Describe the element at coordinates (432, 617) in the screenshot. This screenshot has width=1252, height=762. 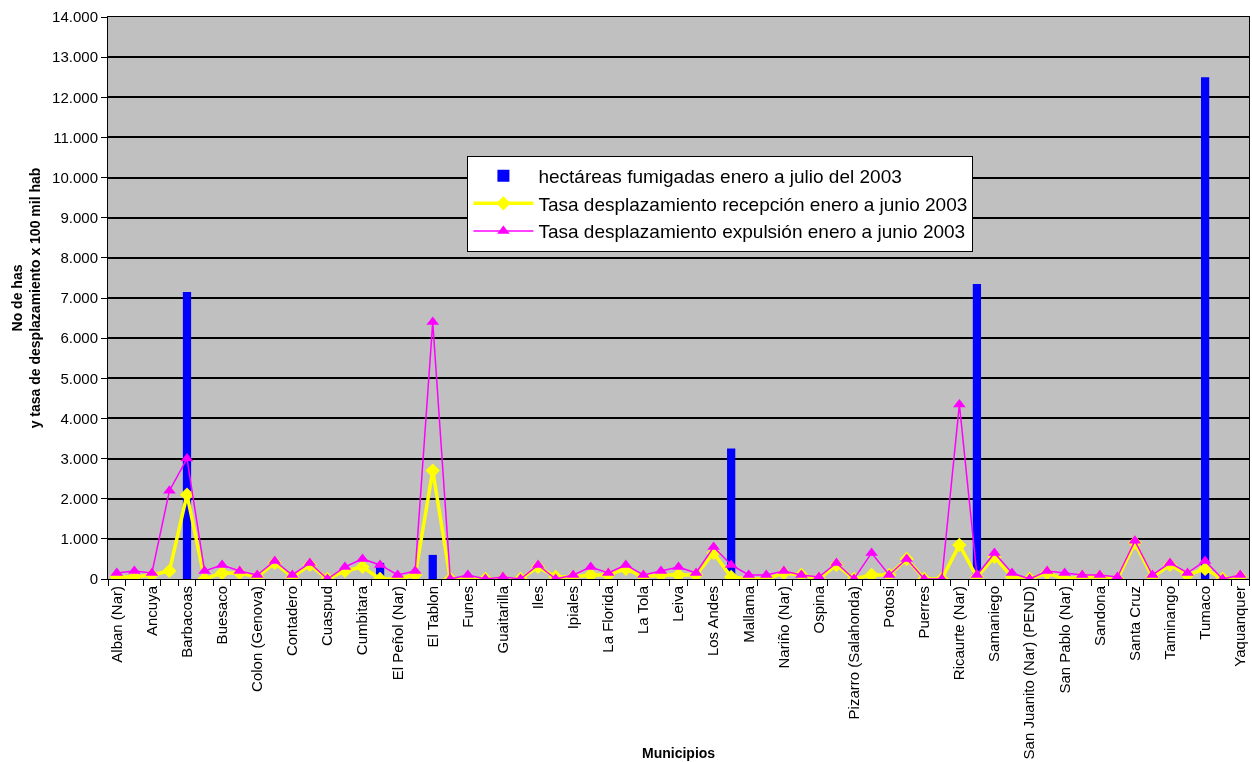
I see `x-tick-label: El Tablon` at that location.